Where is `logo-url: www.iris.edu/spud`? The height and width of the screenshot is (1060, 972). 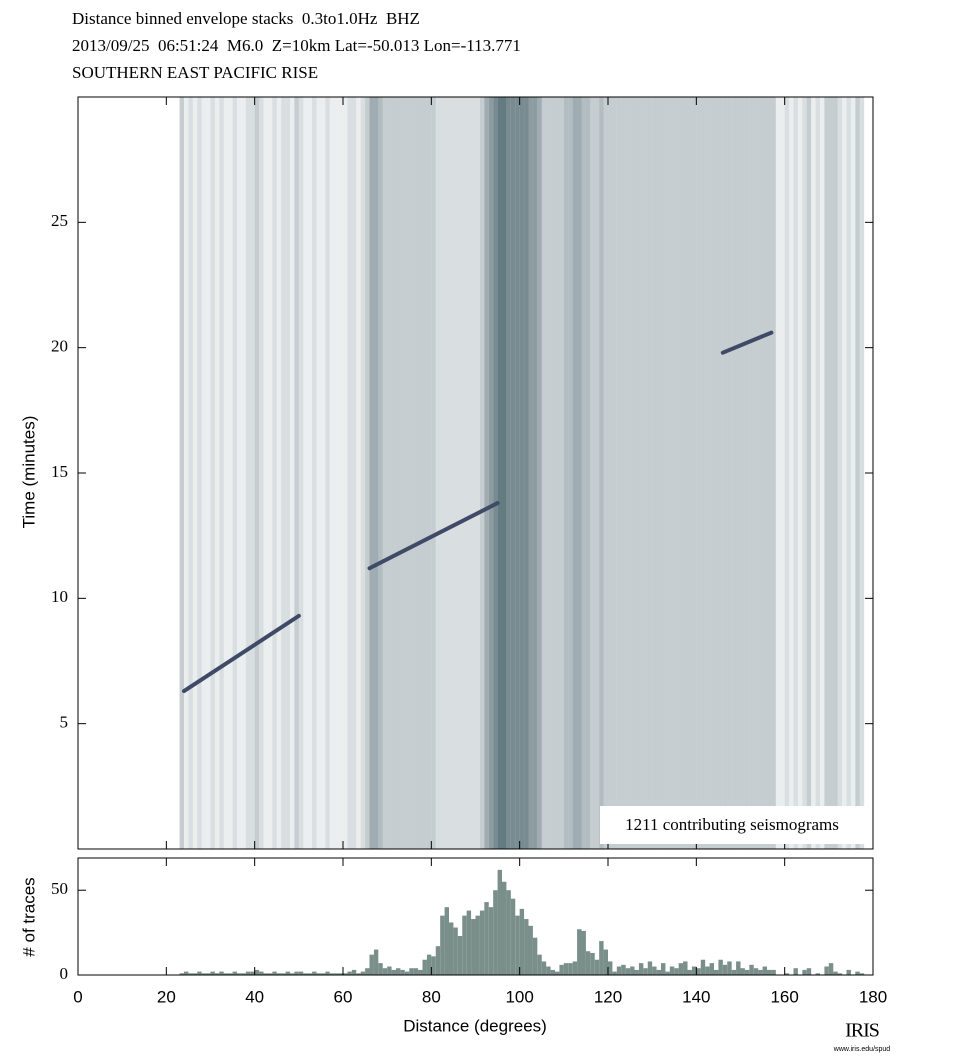
logo-url: www.iris.edu/spud is located at coordinates (862, 1049).